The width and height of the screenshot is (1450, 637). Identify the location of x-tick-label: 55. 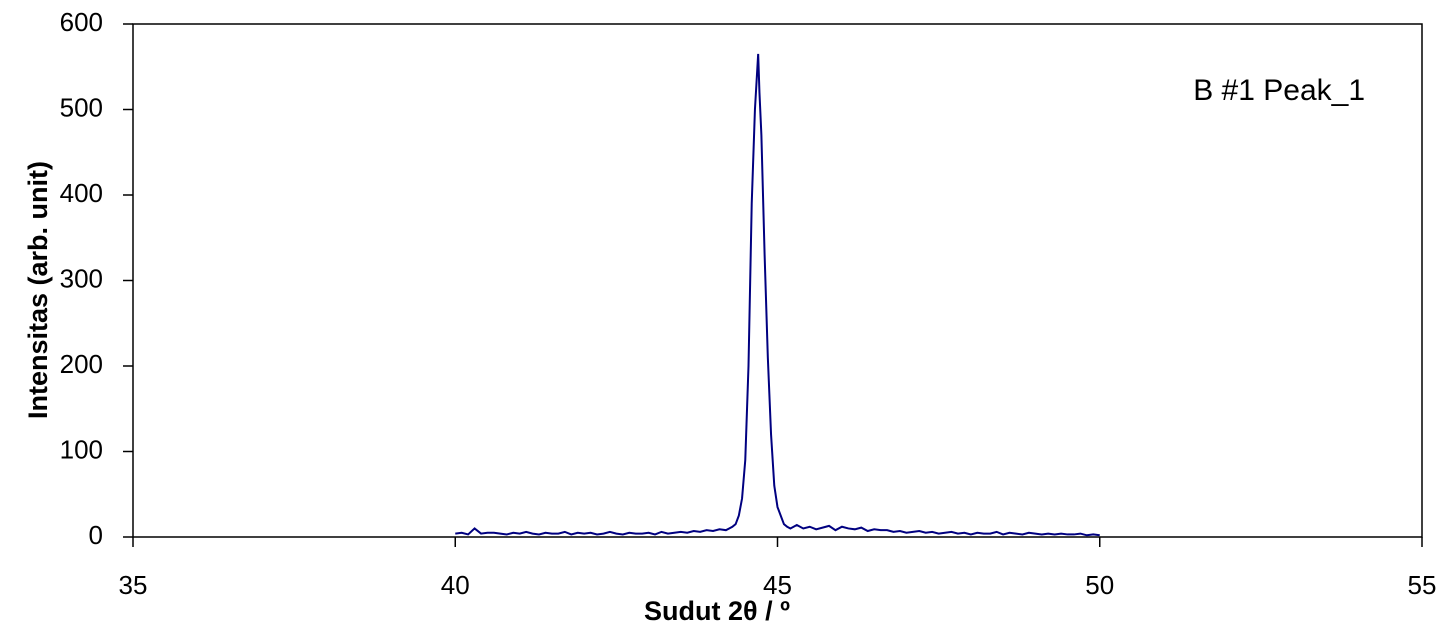
(1422, 585).